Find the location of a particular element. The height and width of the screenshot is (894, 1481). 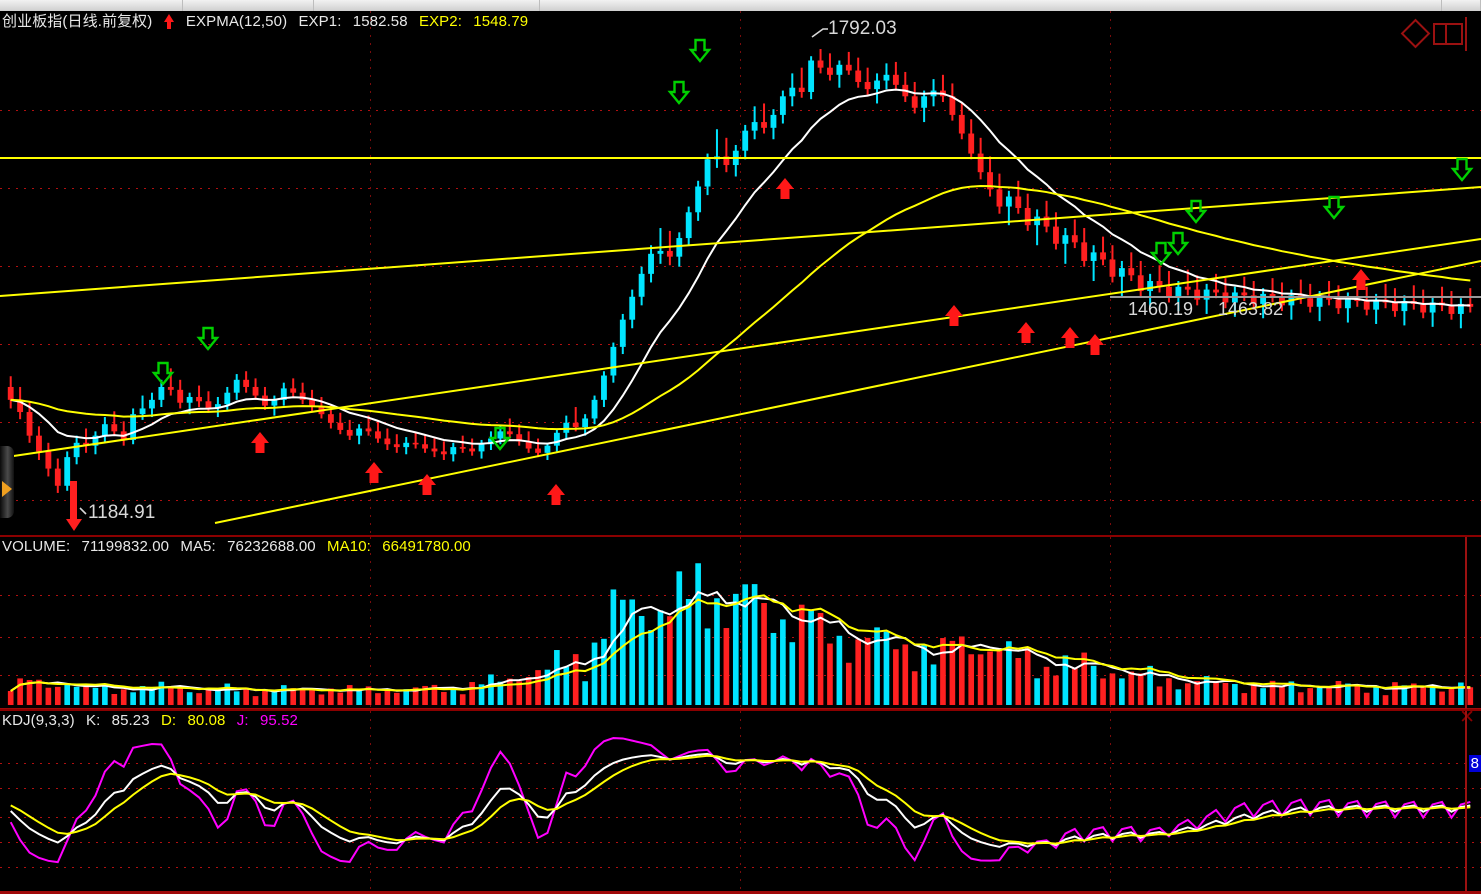

d-value: 80.08 is located at coordinates (206, 720).